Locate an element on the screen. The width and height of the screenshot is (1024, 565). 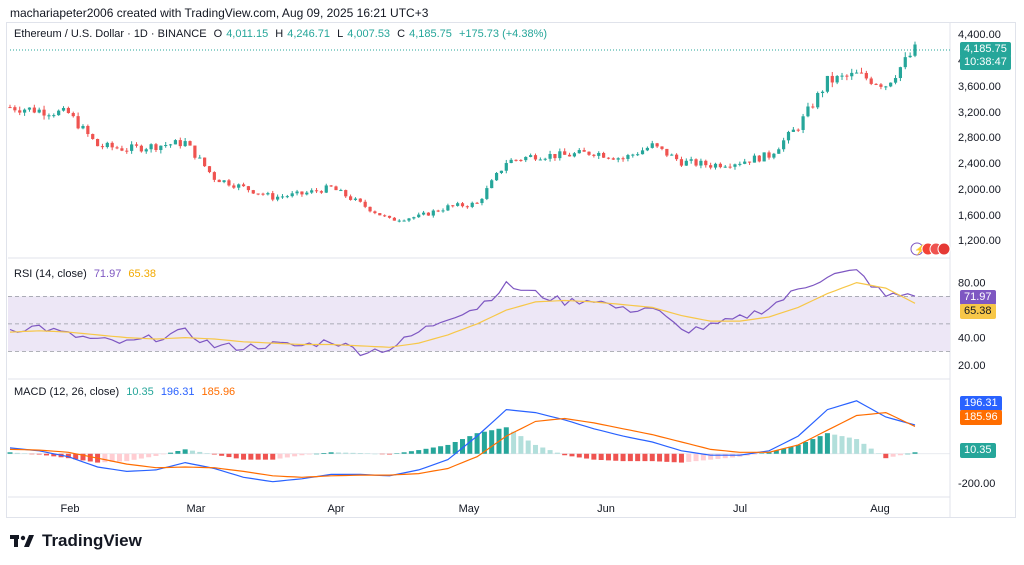
rsi-title: RSI (14, close) is located at coordinates (50, 274).